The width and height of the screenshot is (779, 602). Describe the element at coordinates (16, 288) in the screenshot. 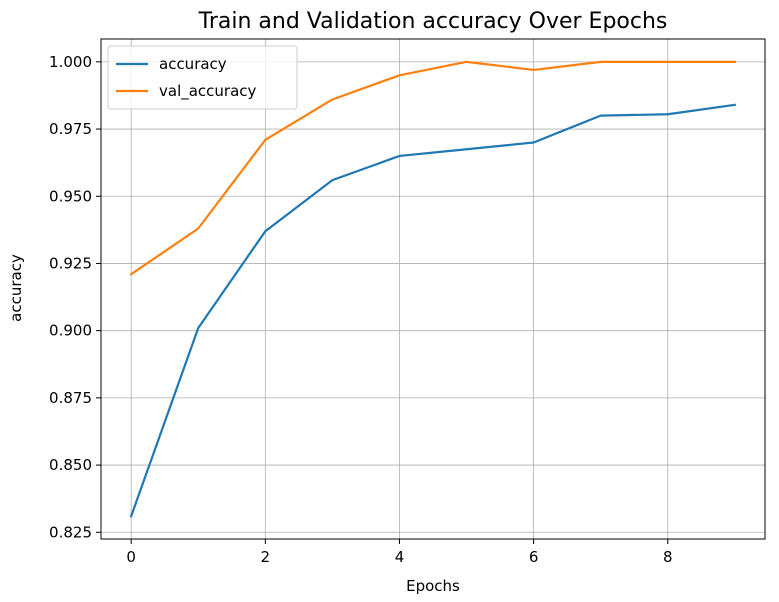

I see `y-axis-label: accuracy` at that location.